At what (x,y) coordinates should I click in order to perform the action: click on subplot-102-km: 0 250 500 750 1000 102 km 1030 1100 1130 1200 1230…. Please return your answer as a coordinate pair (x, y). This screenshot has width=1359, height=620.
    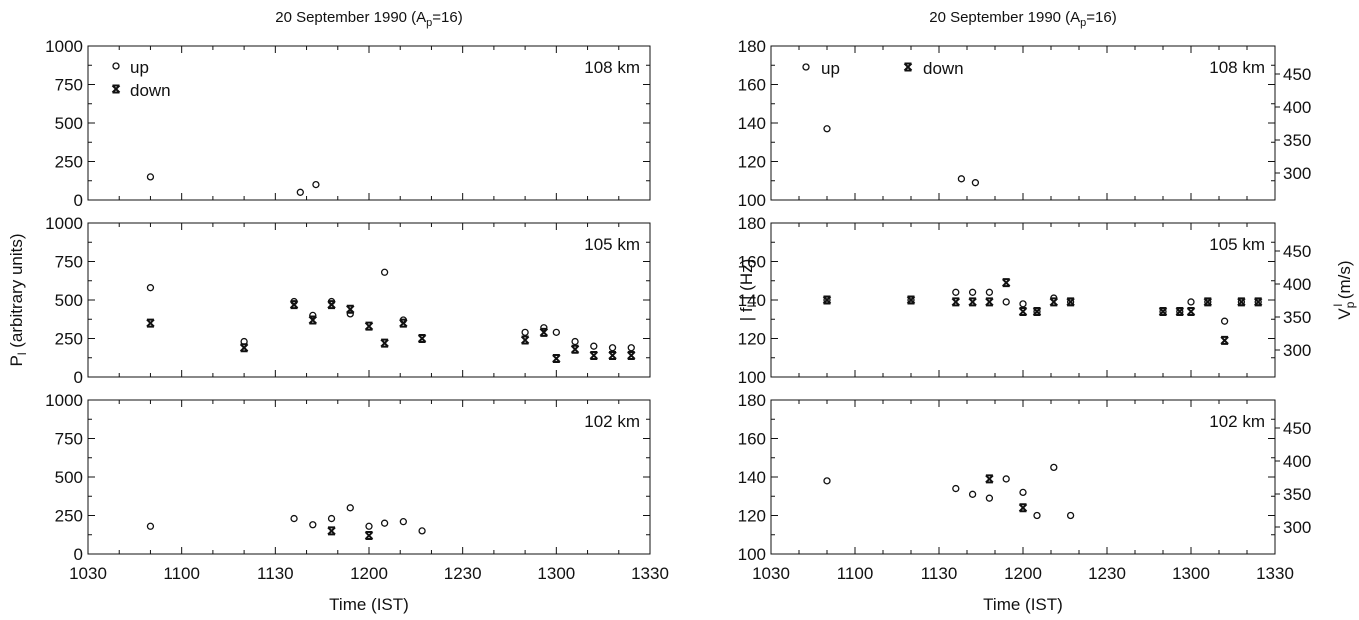
    Looking at the image, I should click on (357, 487).